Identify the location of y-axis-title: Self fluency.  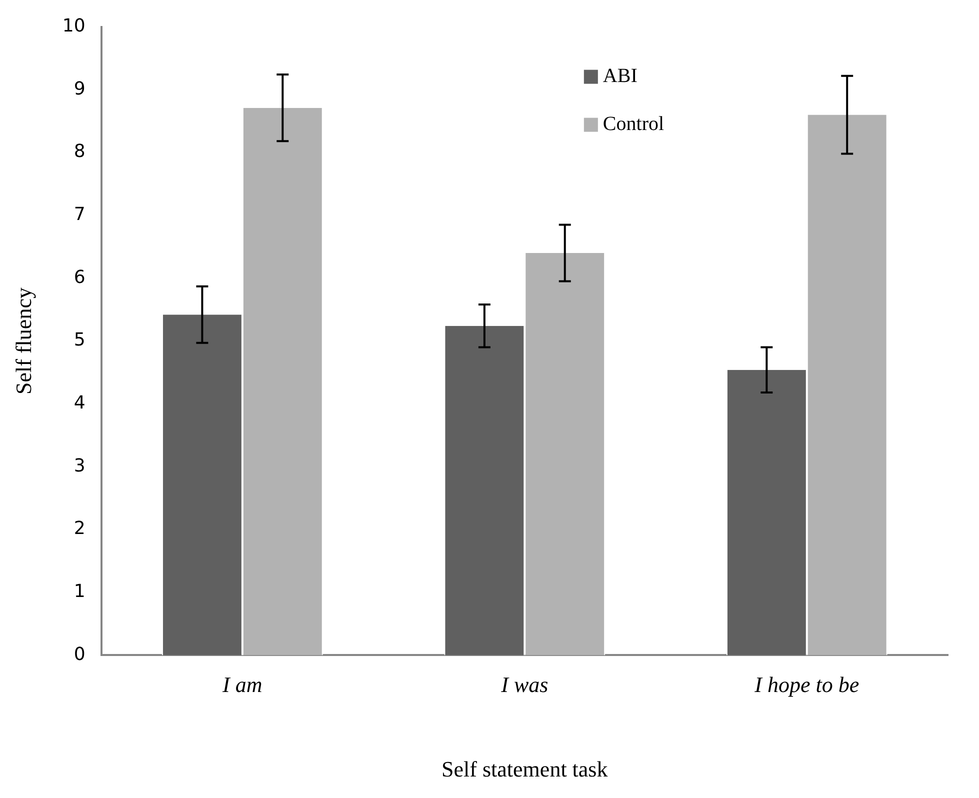
(23, 341).